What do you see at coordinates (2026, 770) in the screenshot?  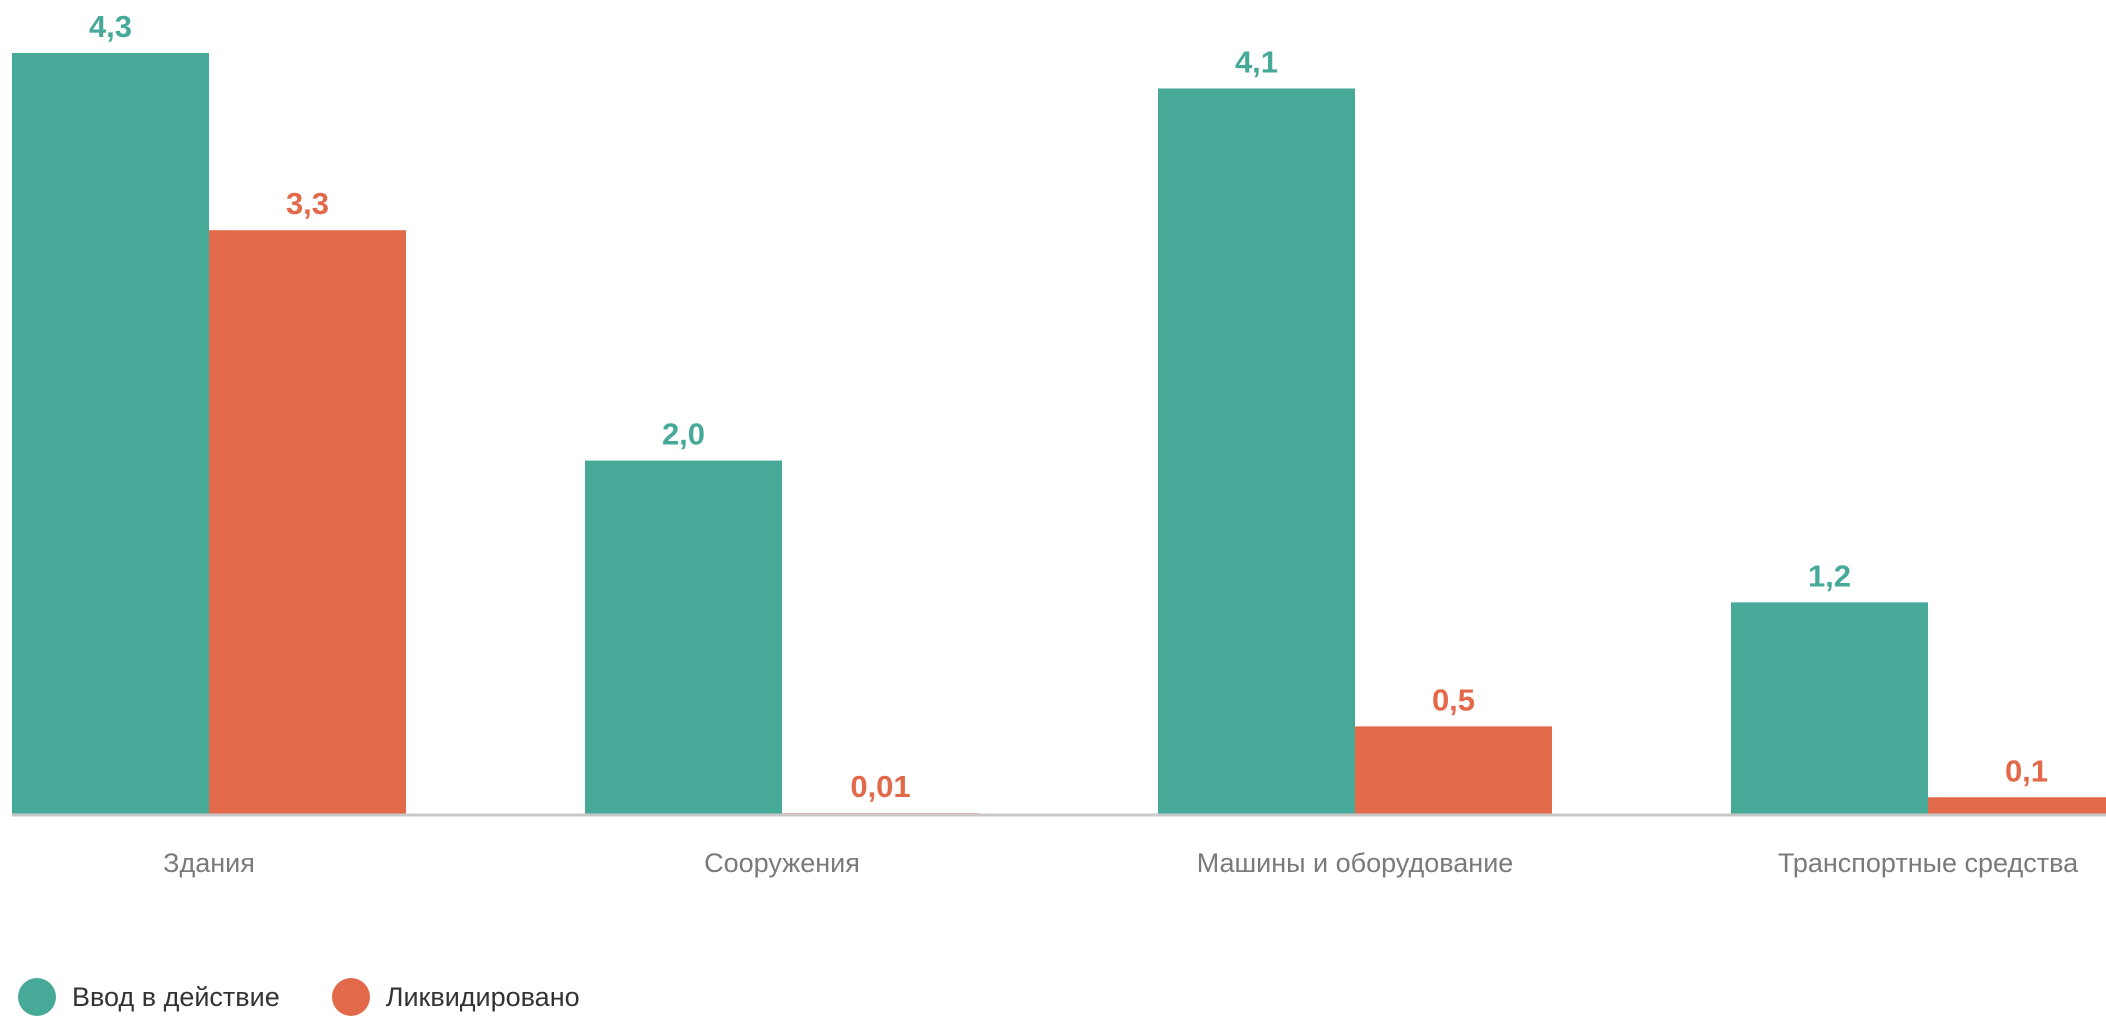 I see `data-label-series-1-cat-3: 0,1` at bounding box center [2026, 770].